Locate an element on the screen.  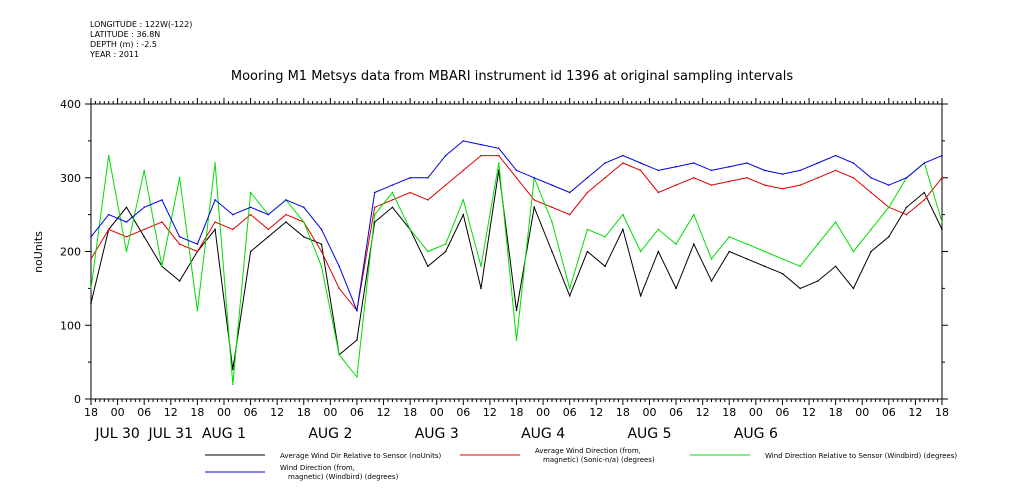
year-label: YEAR : 2011 is located at coordinates (115, 54).